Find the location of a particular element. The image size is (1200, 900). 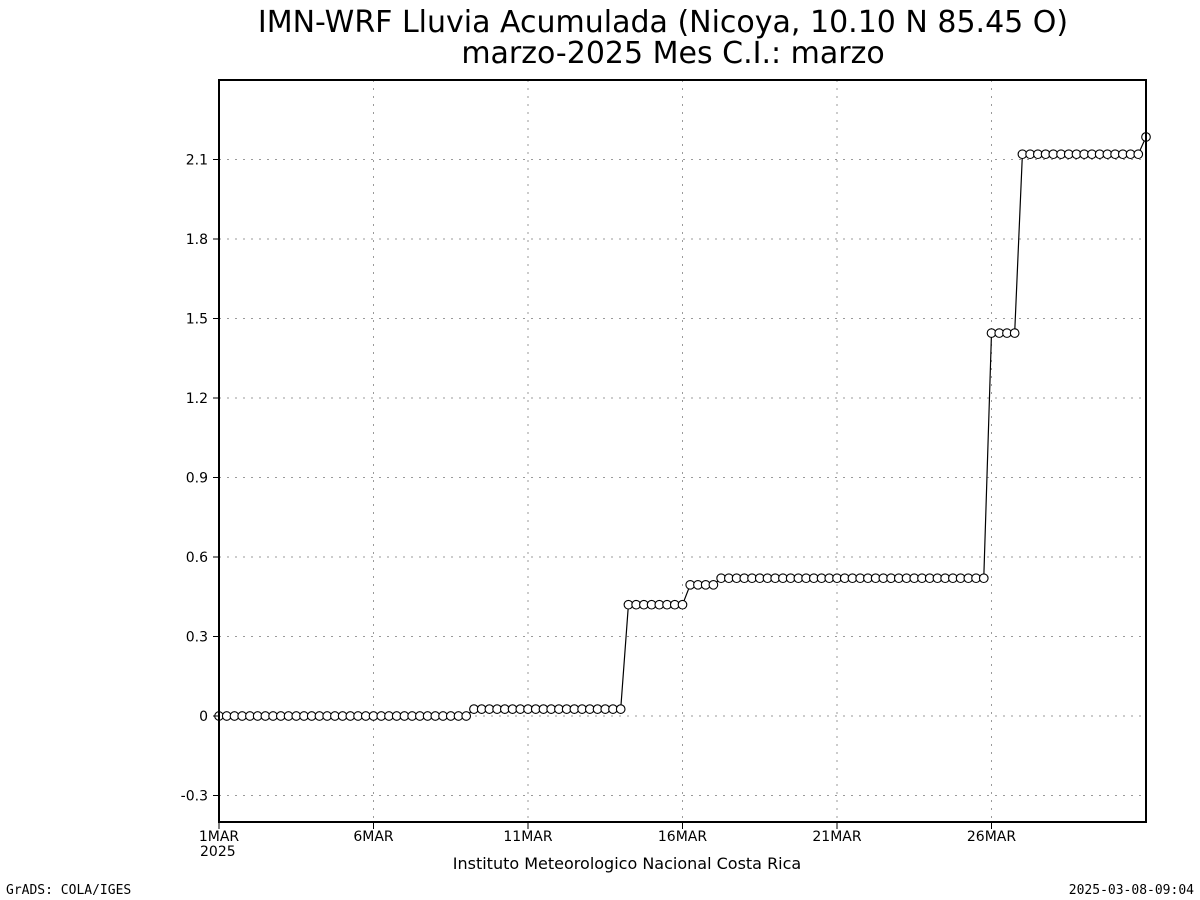

footer-right: 2025-03-08-09:04 is located at coordinates (1131, 890).